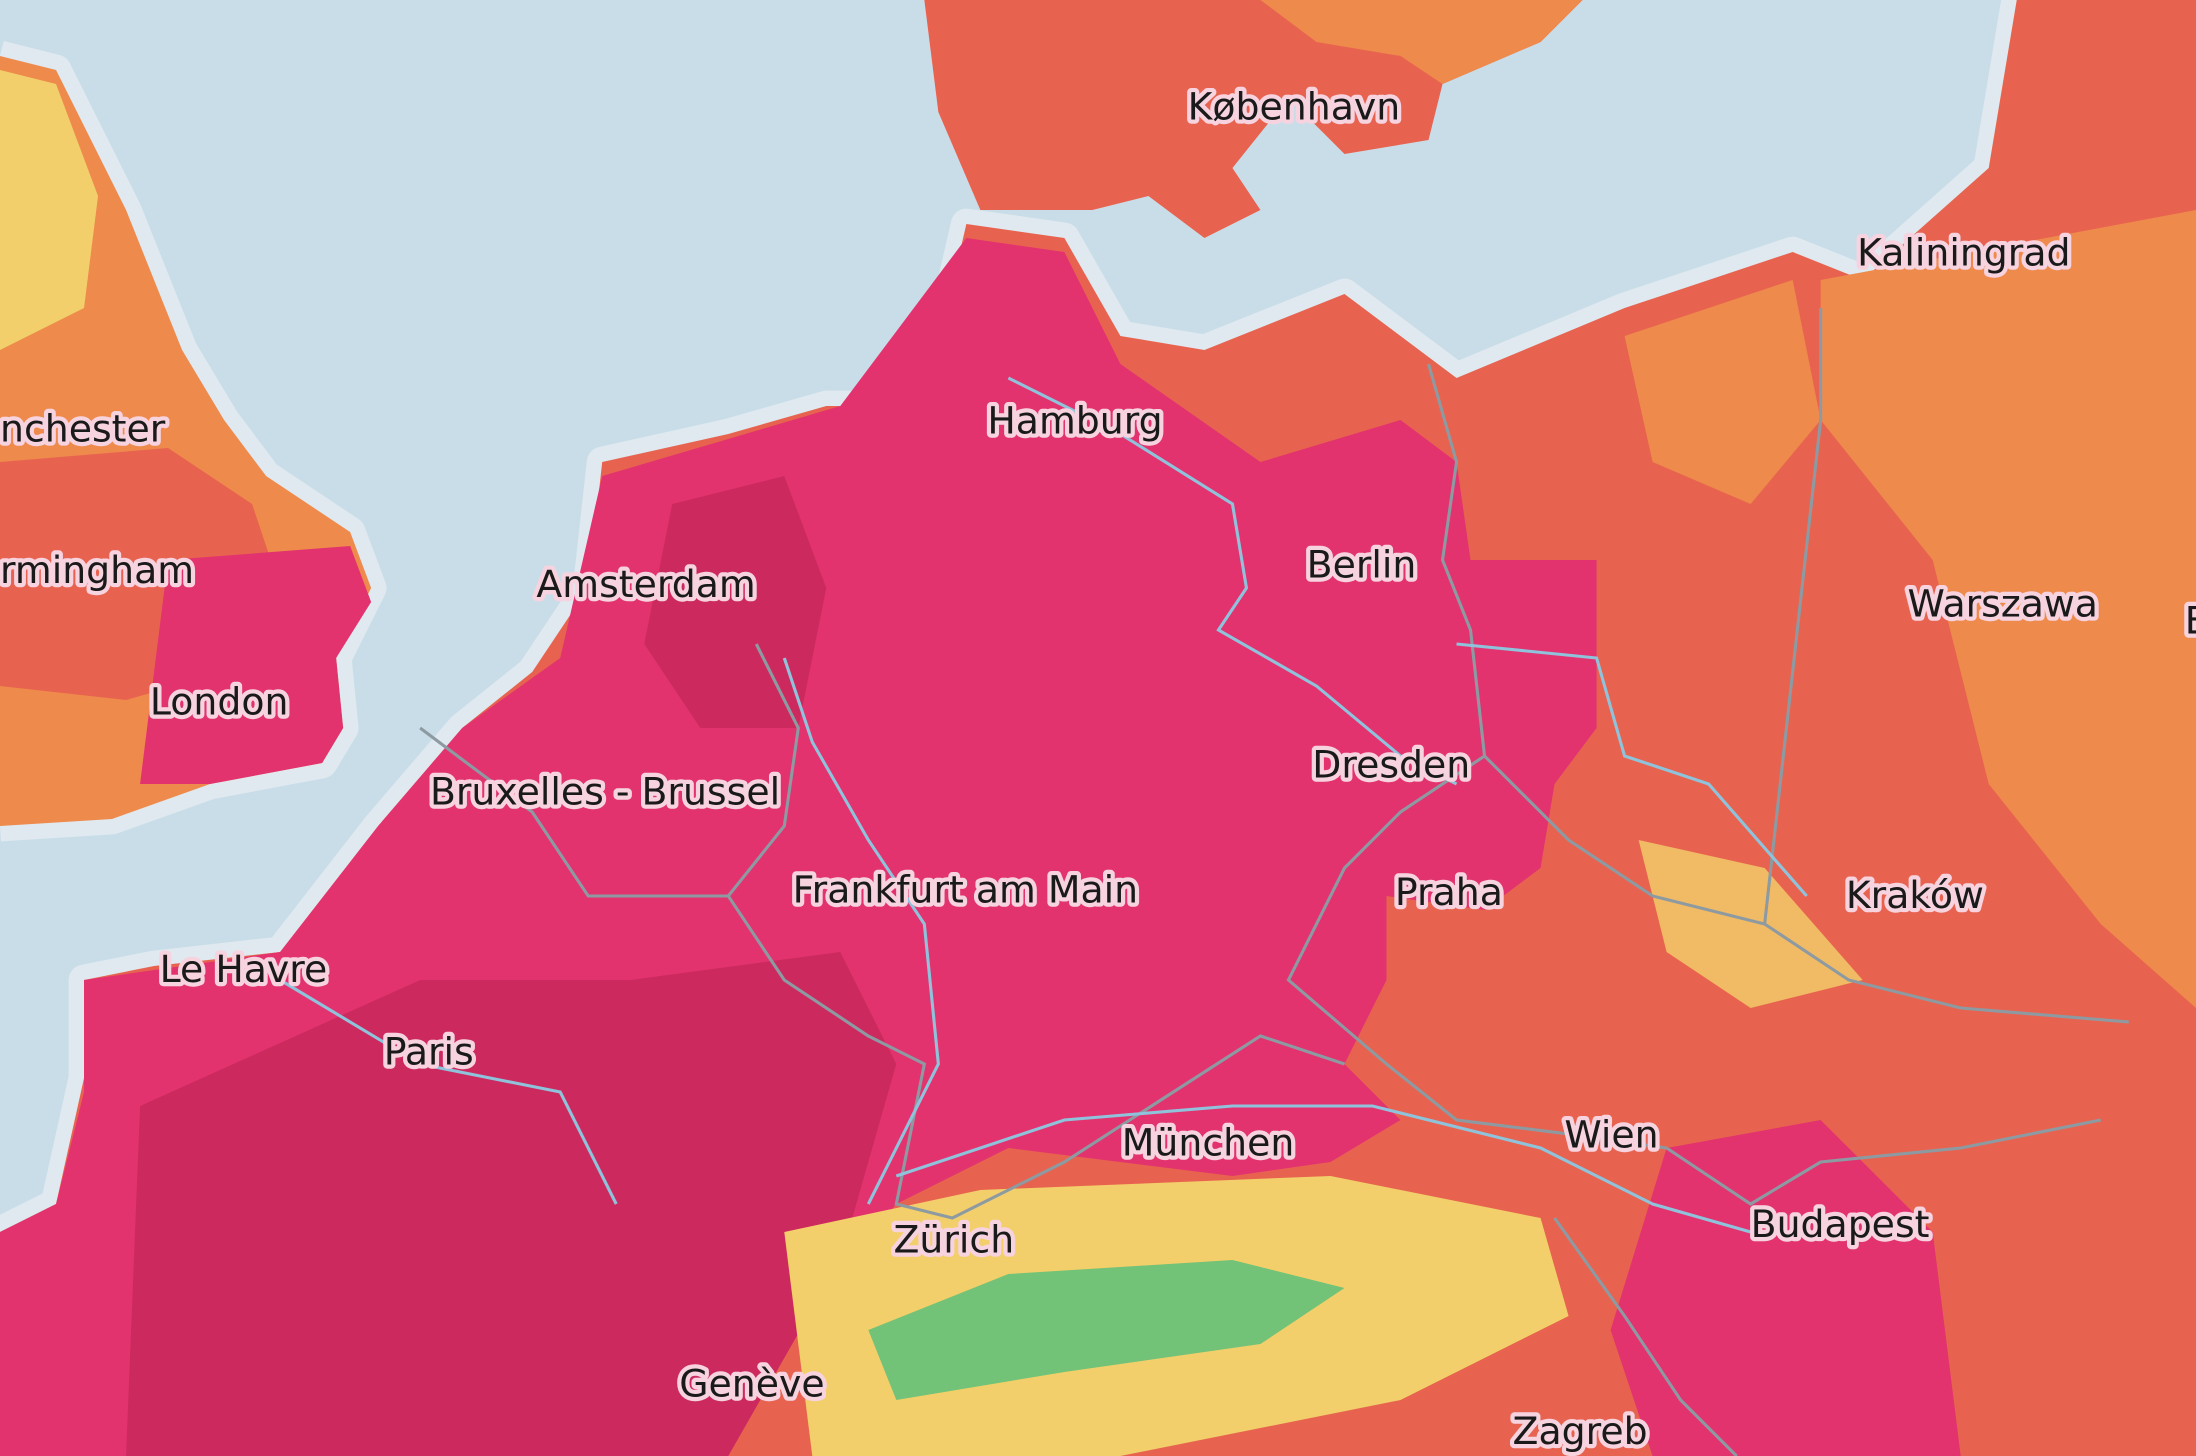 The width and height of the screenshot is (2196, 1456). I want to click on region-poland-warm, so click(1722, 392).